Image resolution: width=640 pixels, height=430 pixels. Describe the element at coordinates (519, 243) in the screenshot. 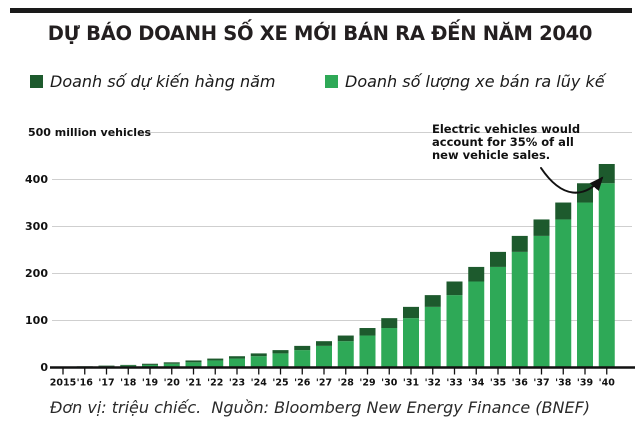

I see `bar-annual-'36` at that location.